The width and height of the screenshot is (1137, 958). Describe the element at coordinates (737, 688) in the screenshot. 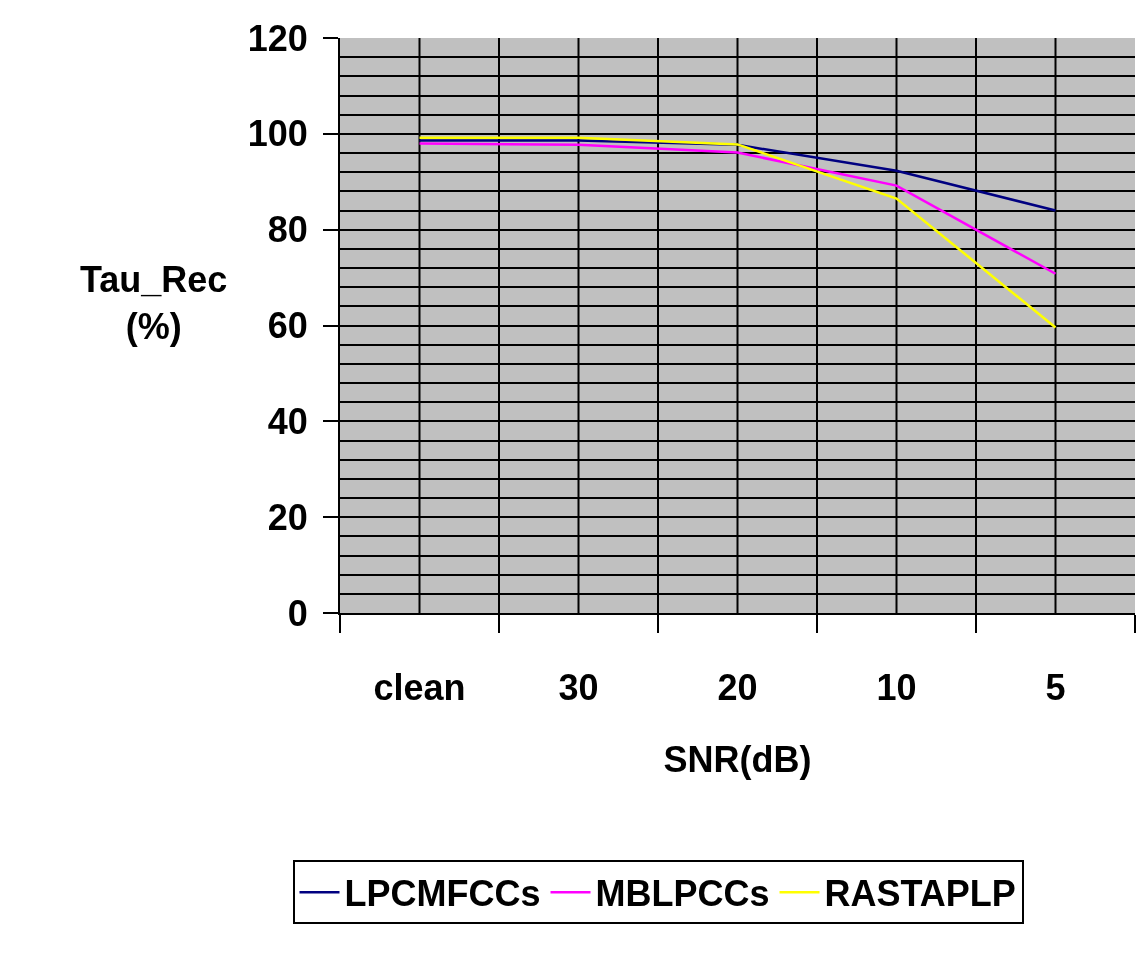

I see `x-tick-label: 20` at that location.